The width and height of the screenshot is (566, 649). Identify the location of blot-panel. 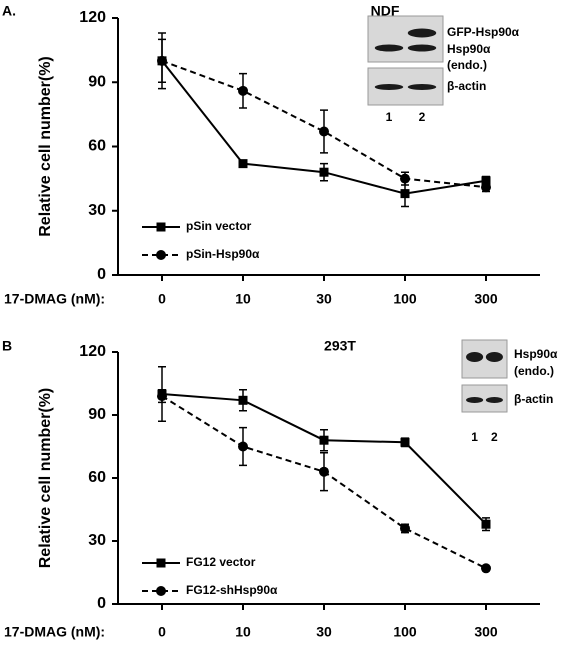
(405, 39).